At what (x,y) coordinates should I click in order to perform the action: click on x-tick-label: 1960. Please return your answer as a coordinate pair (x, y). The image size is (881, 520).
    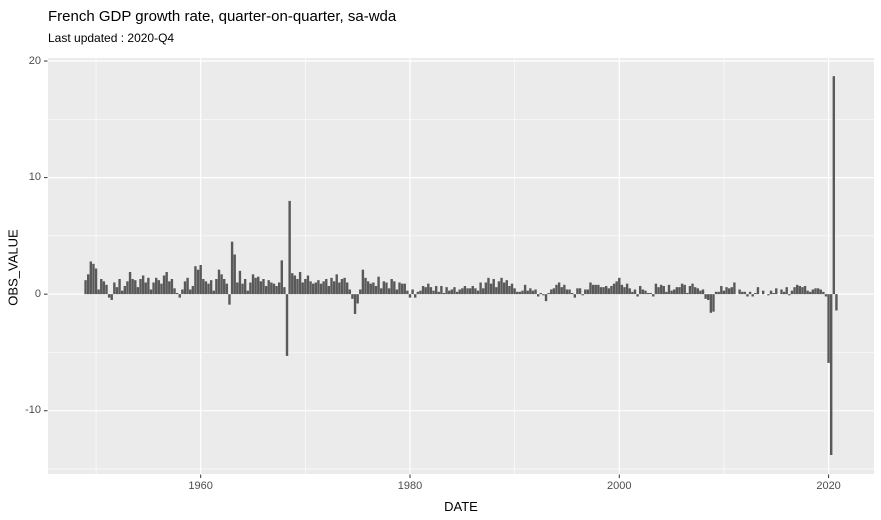
    Looking at the image, I should click on (200, 486).